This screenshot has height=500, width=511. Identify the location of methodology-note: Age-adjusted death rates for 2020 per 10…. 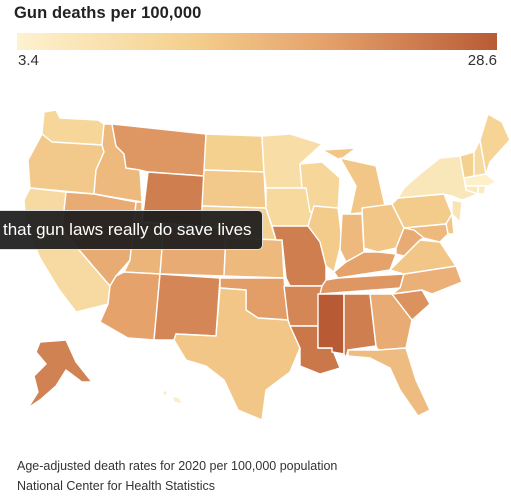
(177, 466).